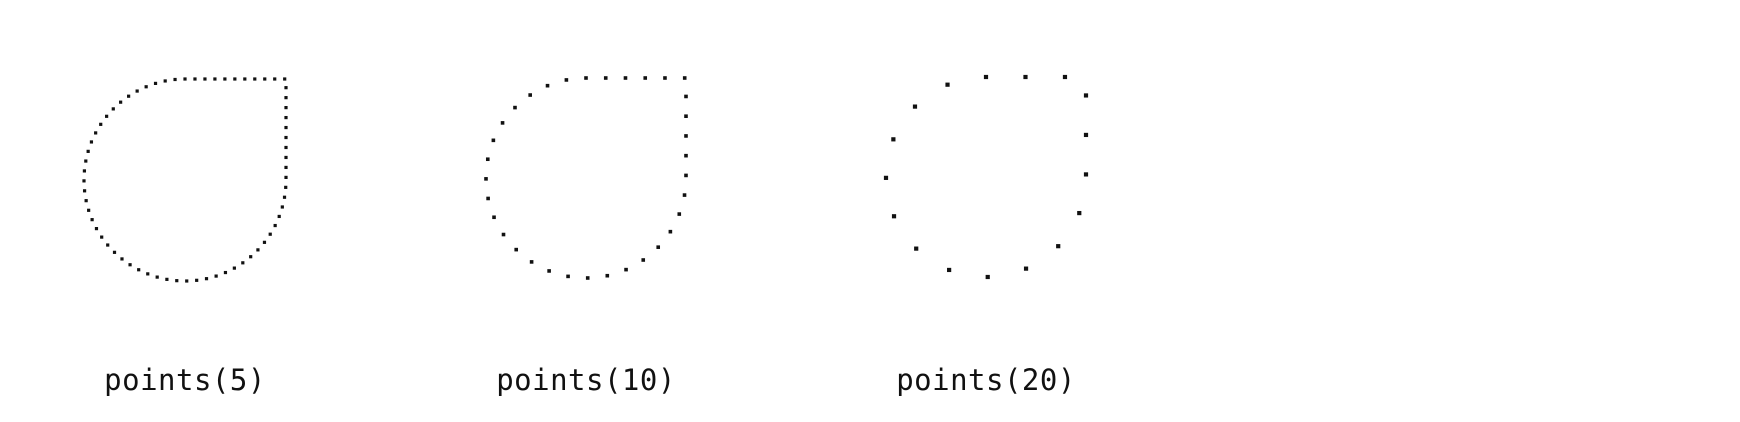  Describe the element at coordinates (586, 236) in the screenshot. I see `panel-points-10: points(10)` at that location.